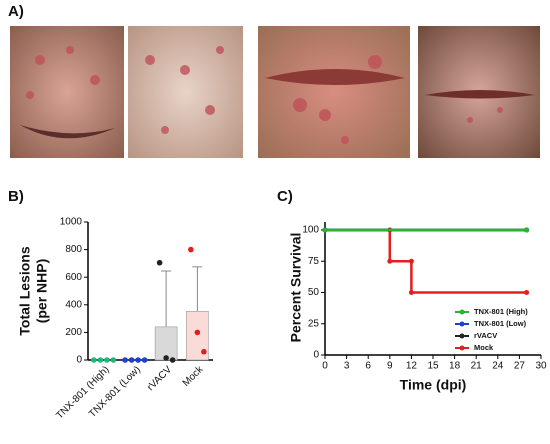  I want to click on bar, so click(166, 343).